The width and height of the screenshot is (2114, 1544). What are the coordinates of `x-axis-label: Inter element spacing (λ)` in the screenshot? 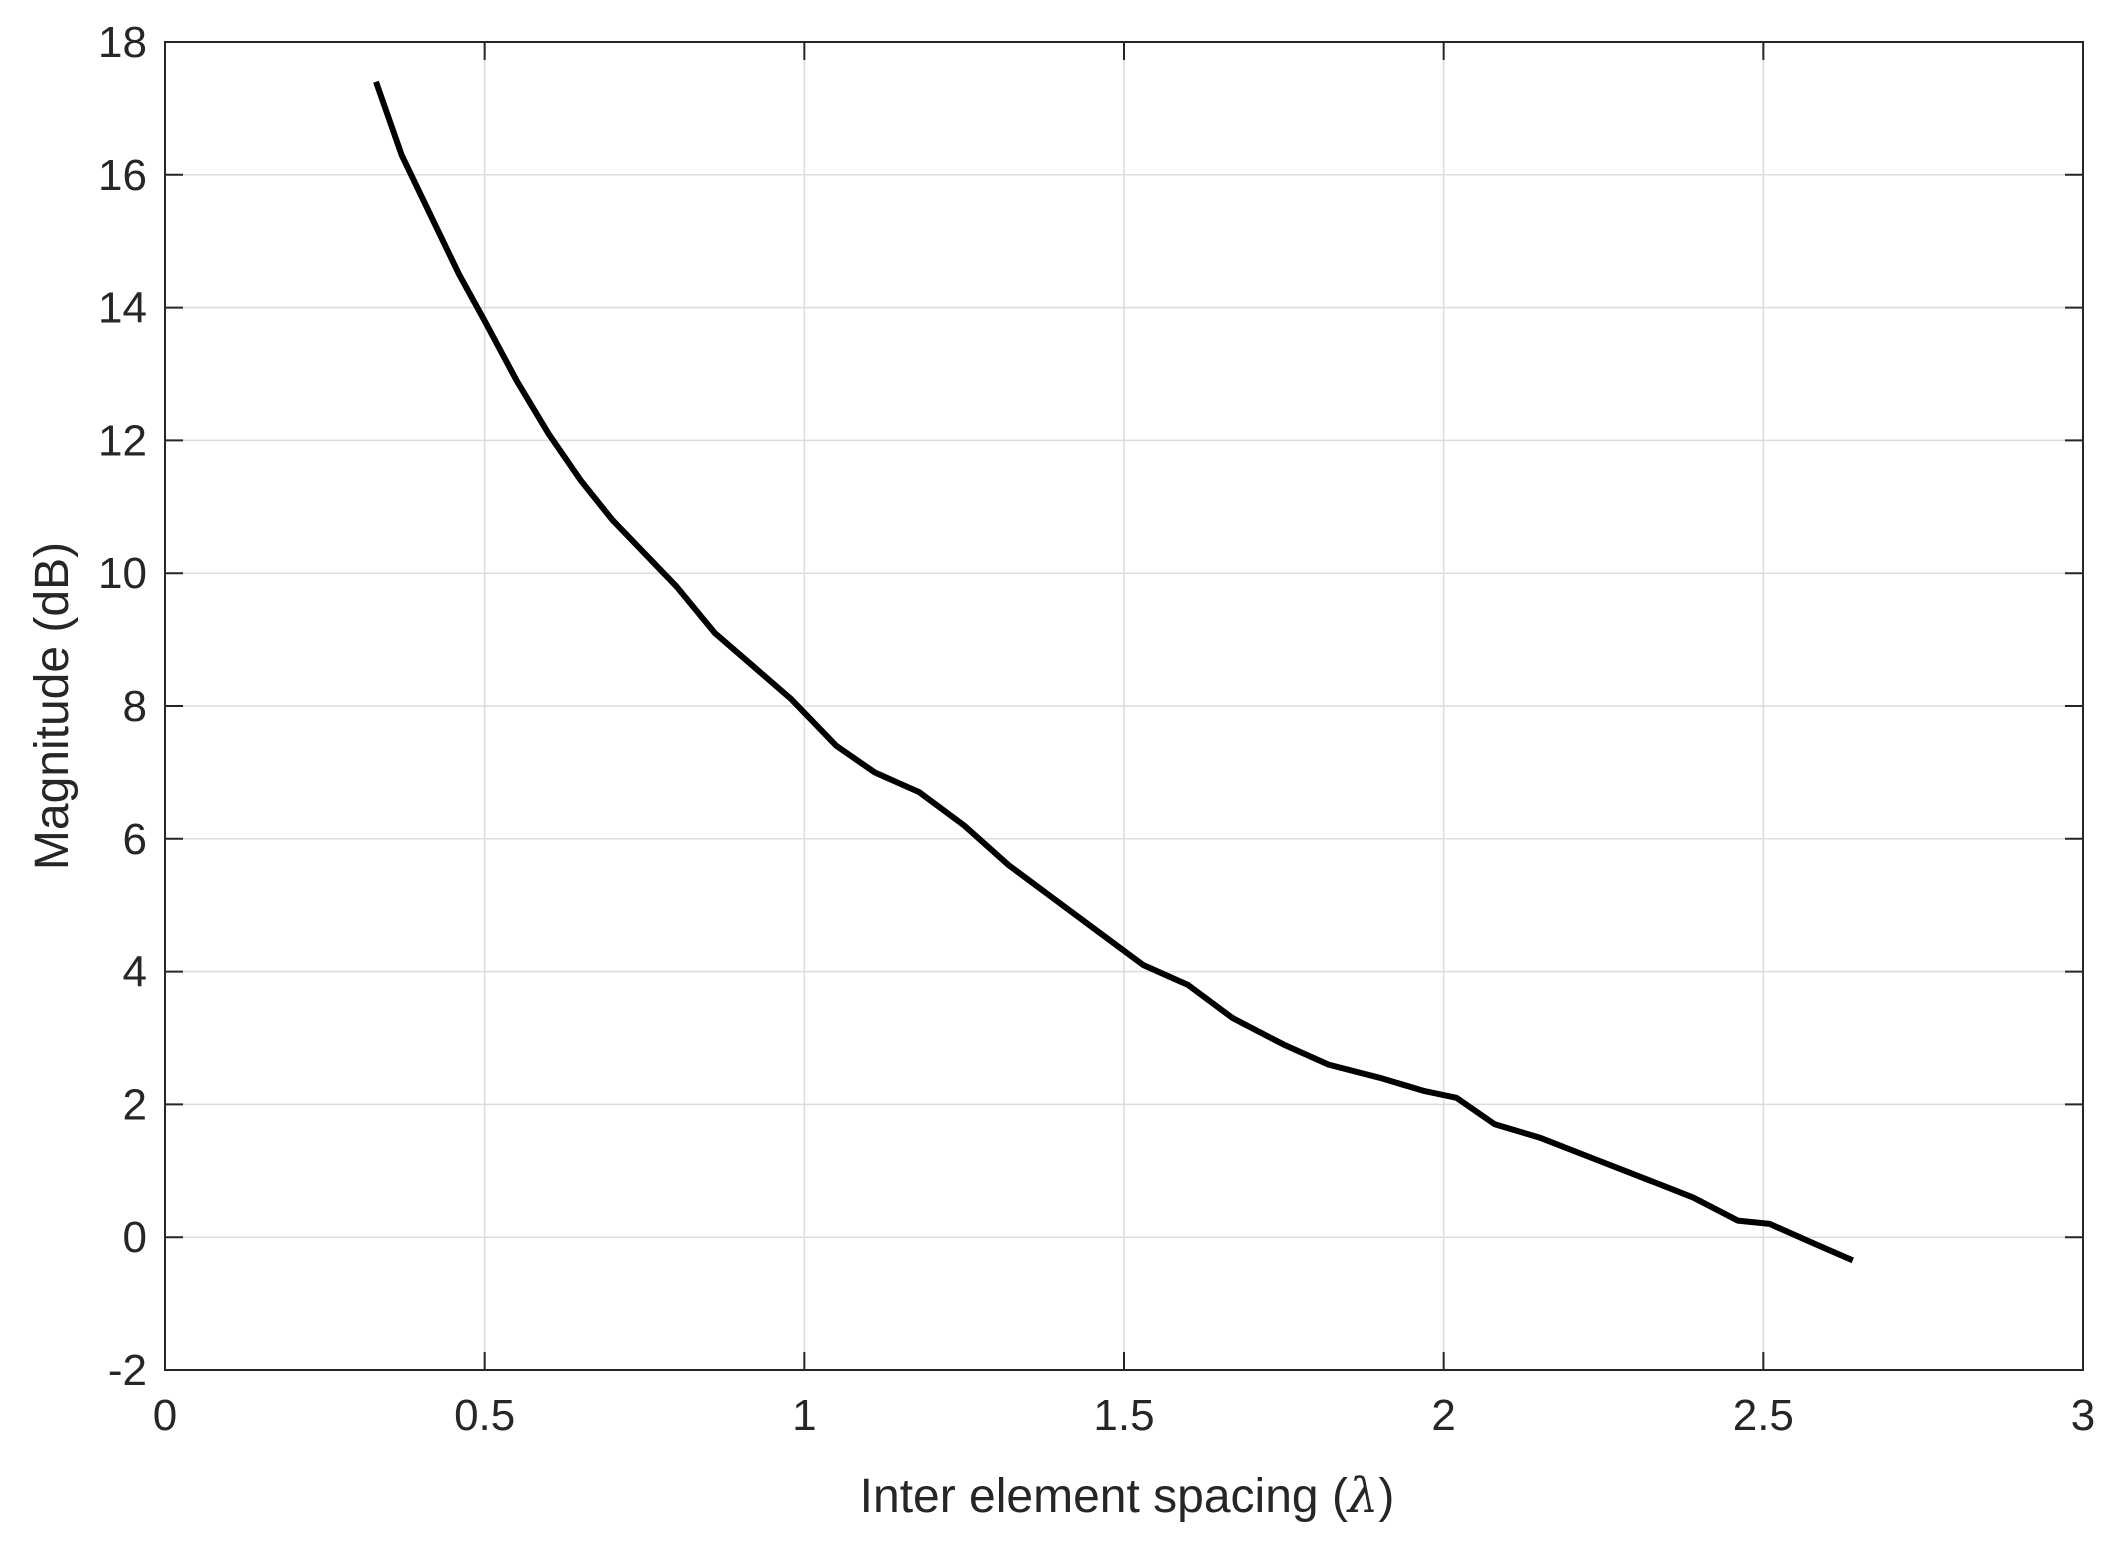 It's located at (1127, 1496).